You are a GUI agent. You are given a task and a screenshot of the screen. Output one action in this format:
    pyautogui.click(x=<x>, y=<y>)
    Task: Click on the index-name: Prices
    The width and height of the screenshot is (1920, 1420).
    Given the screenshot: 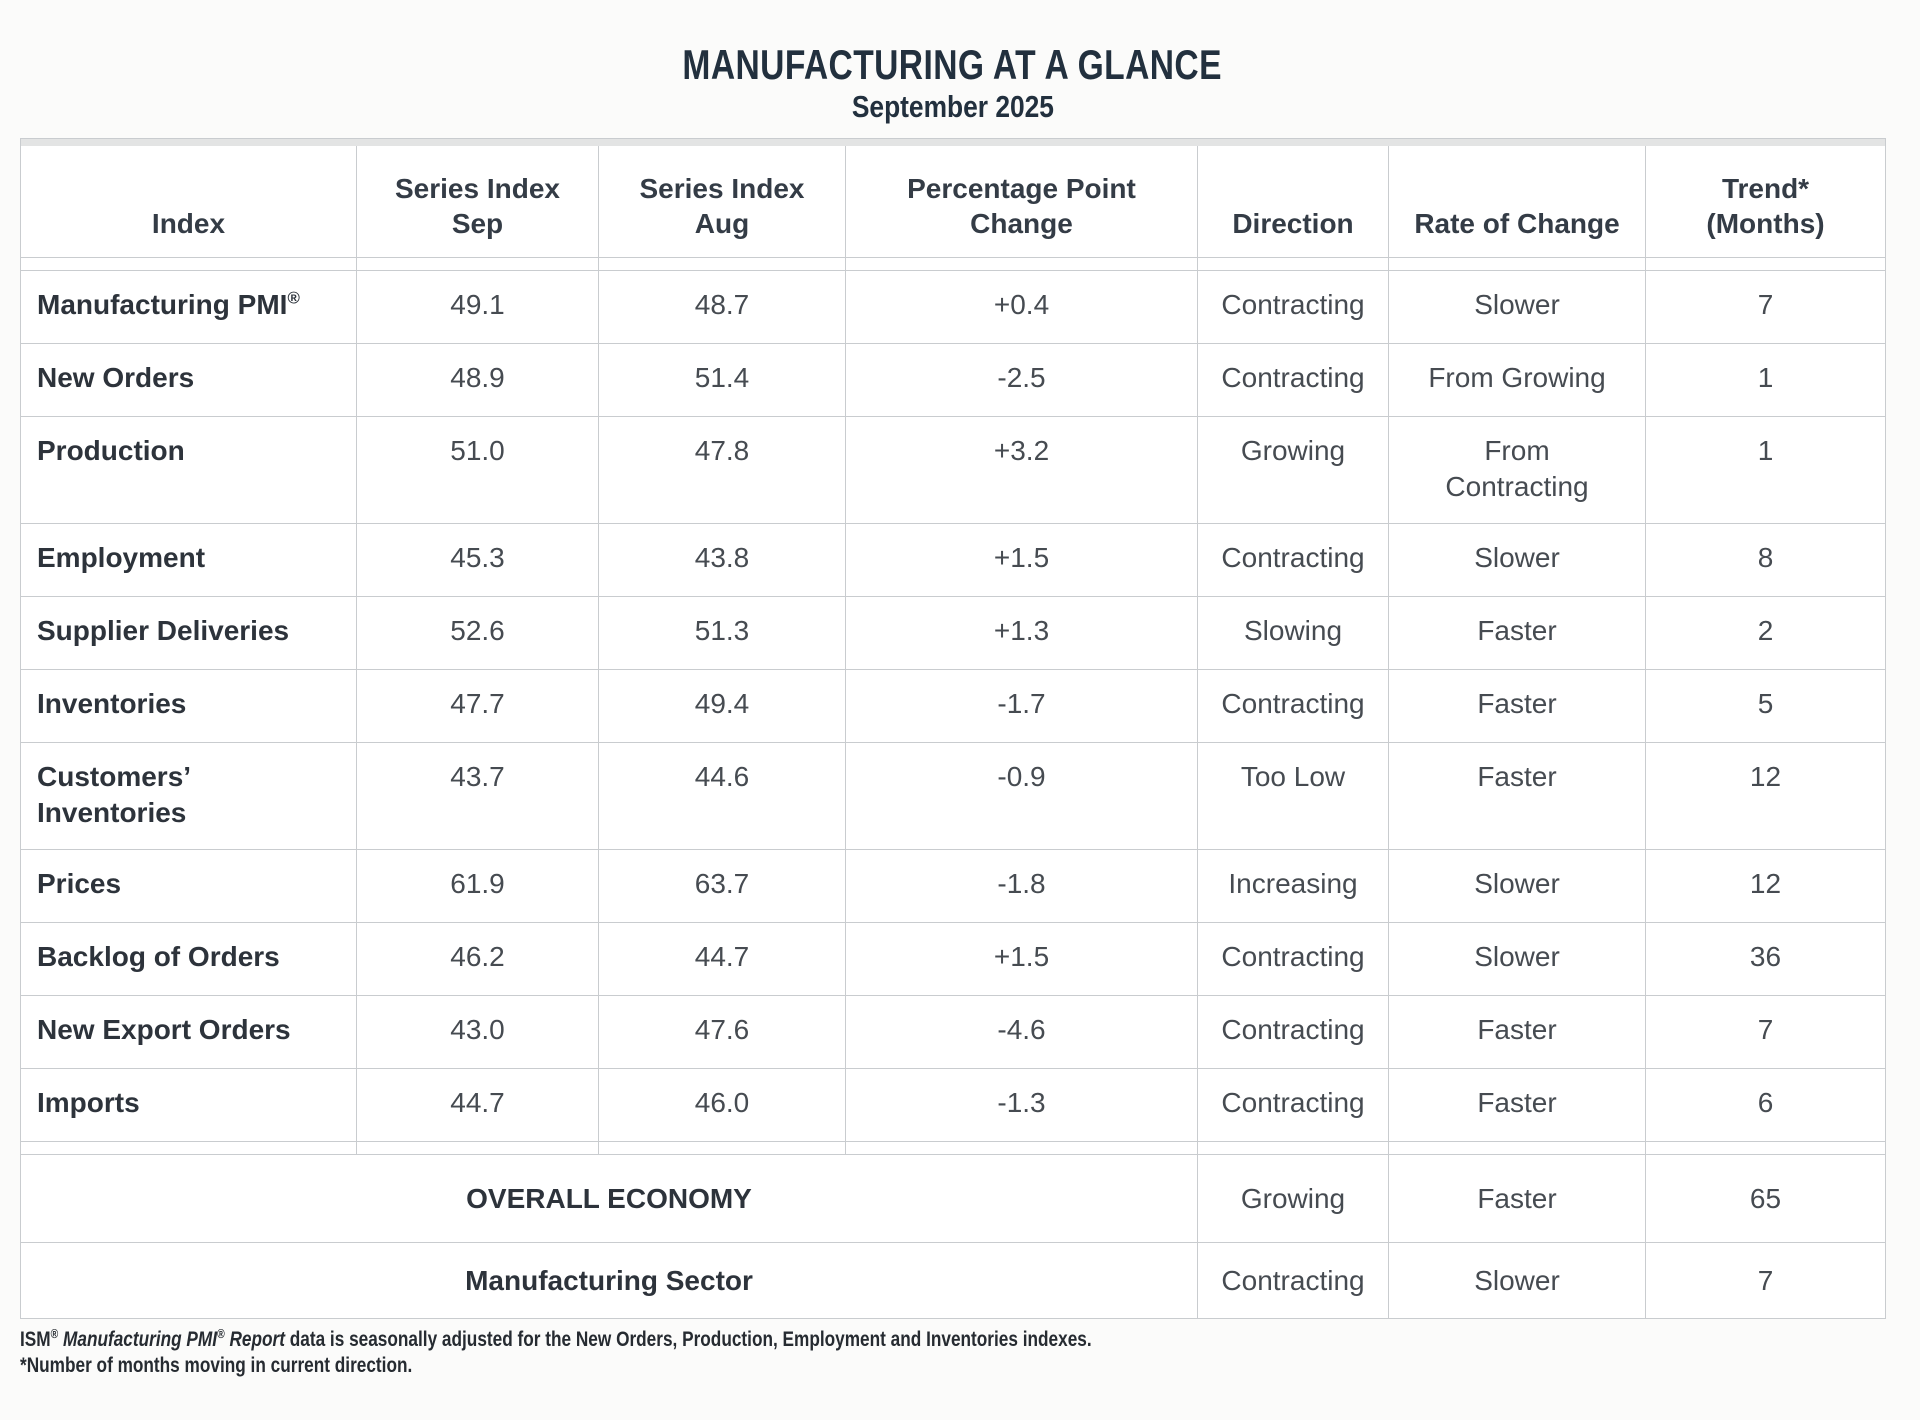 What is the action you would take?
    pyautogui.click(x=79, y=883)
    